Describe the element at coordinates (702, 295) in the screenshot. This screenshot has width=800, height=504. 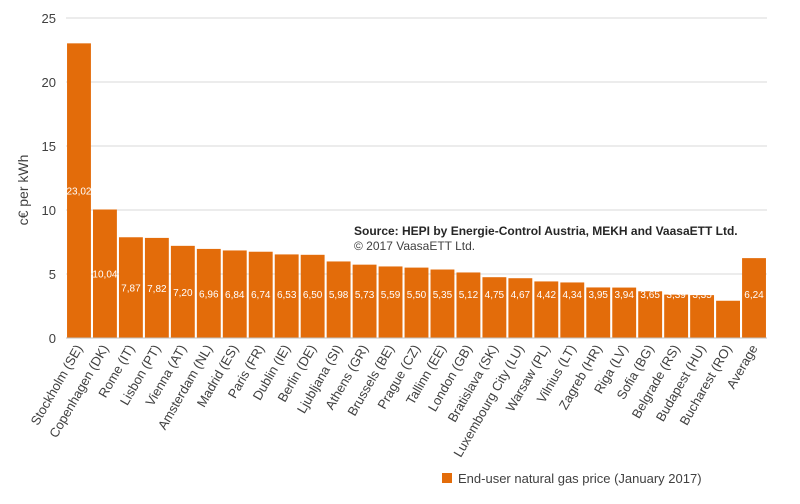
I see `bar-value-label: 3,35` at that location.